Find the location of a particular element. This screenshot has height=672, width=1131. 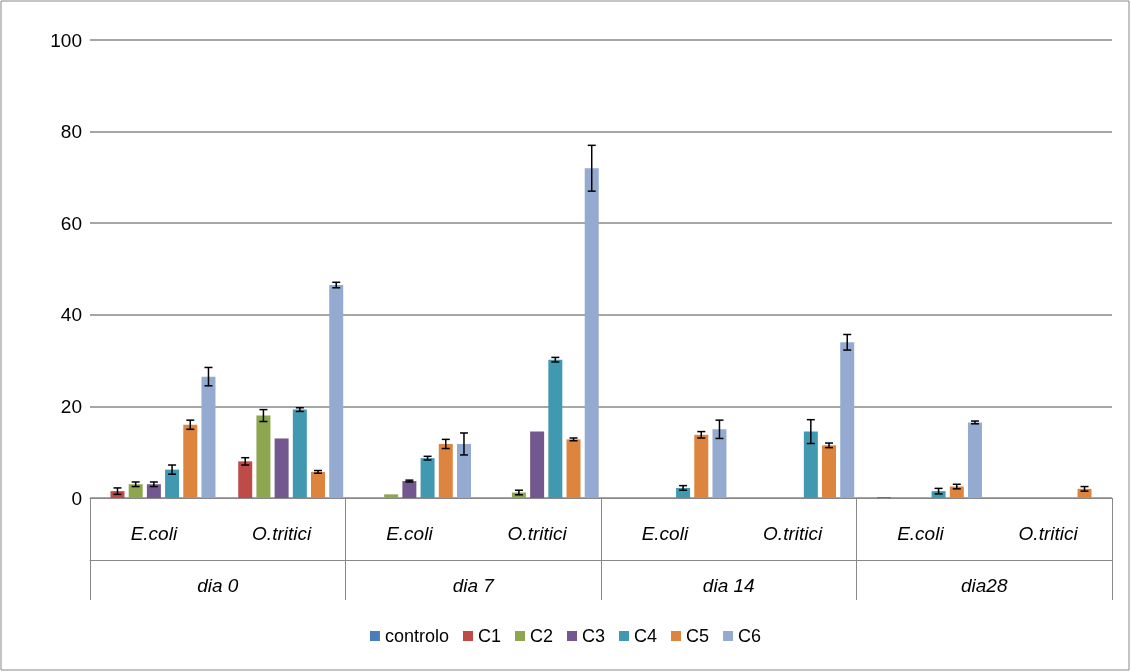

legend-label: C5 is located at coordinates (698, 636).